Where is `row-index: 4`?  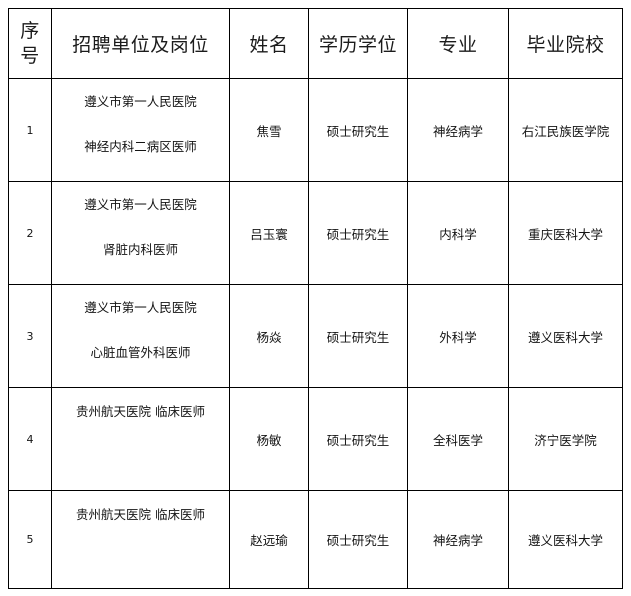 row-index: 4 is located at coordinates (30, 439).